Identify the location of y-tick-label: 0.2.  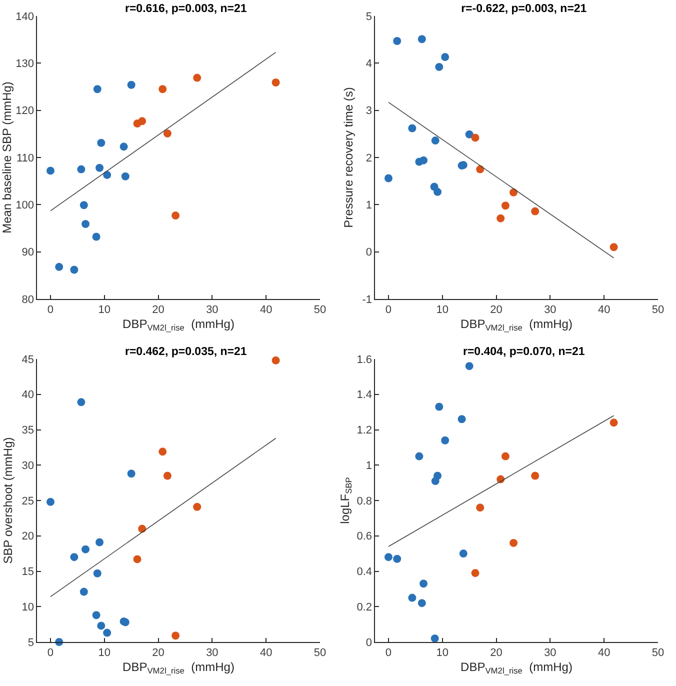
(364, 607).